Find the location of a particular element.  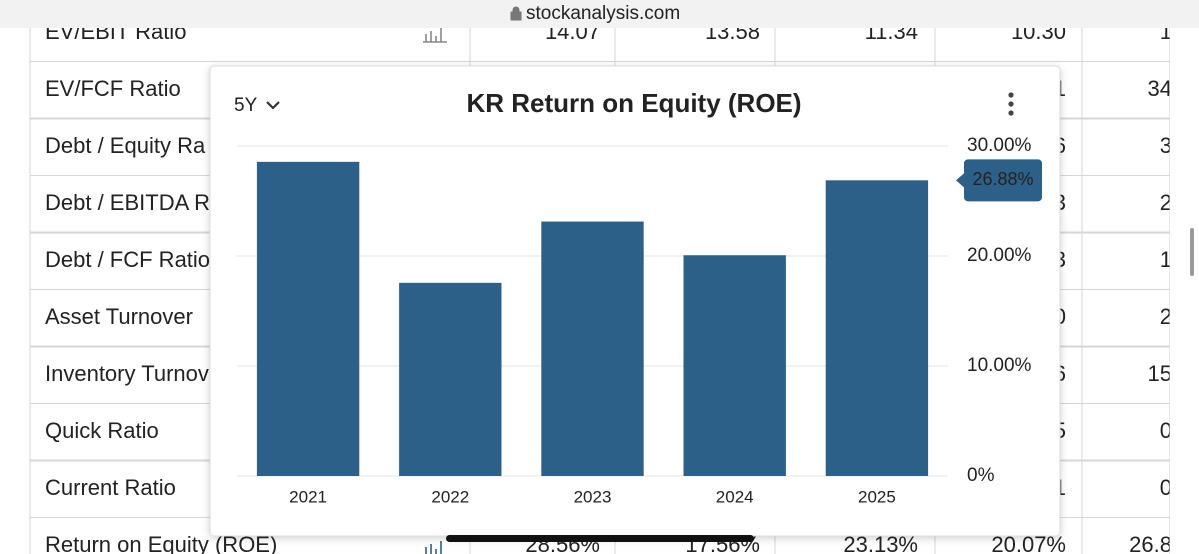

period-selector: 5Y is located at coordinates (246, 105).